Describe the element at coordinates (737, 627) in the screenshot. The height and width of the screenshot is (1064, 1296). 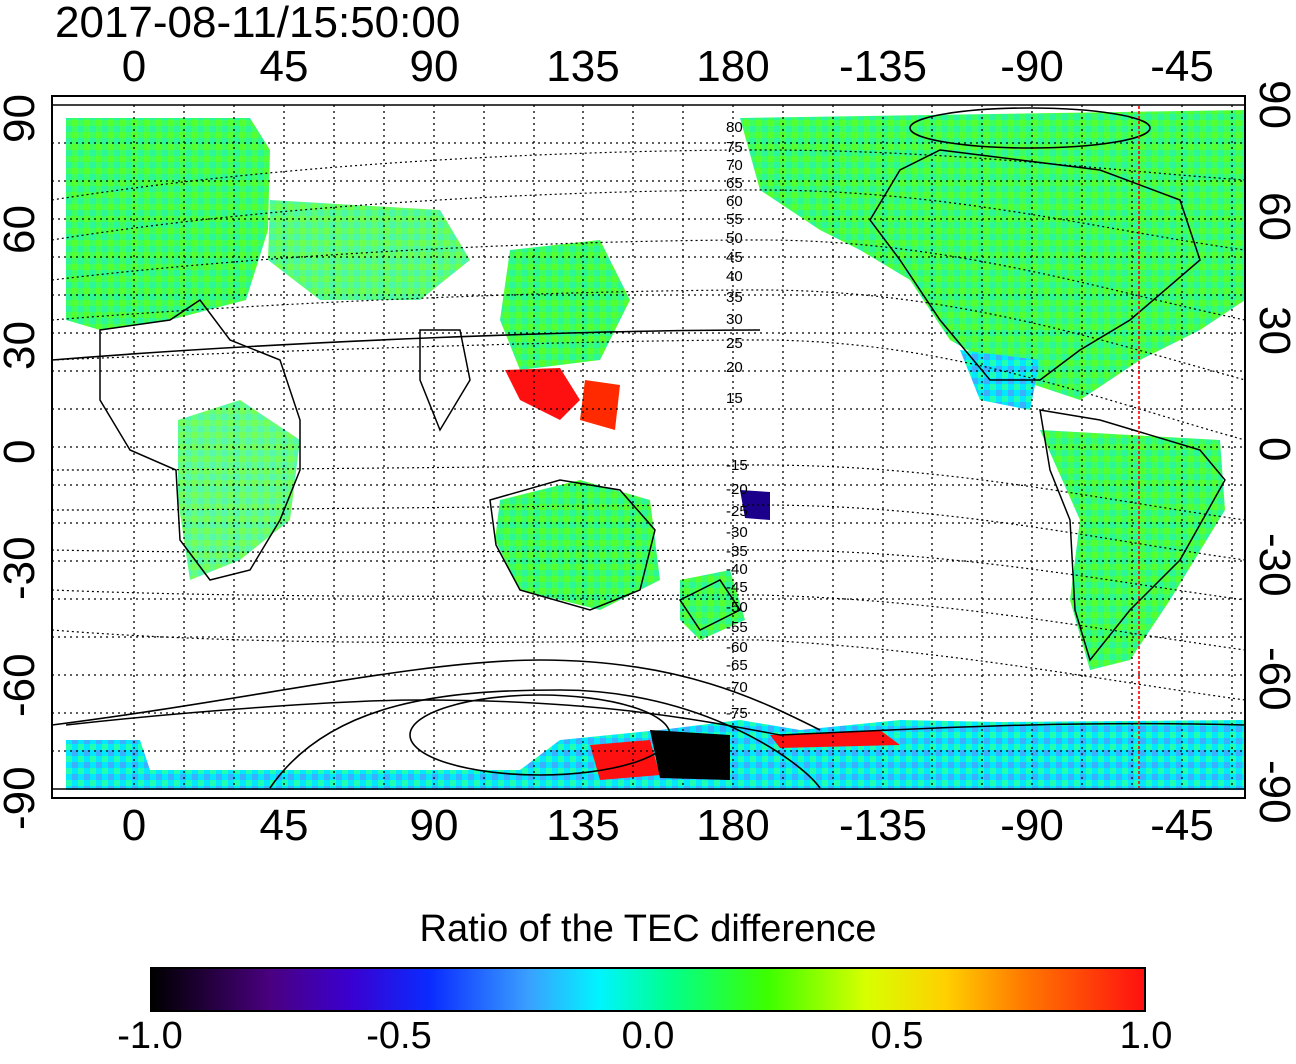
I see `mlat-label: -55` at that location.